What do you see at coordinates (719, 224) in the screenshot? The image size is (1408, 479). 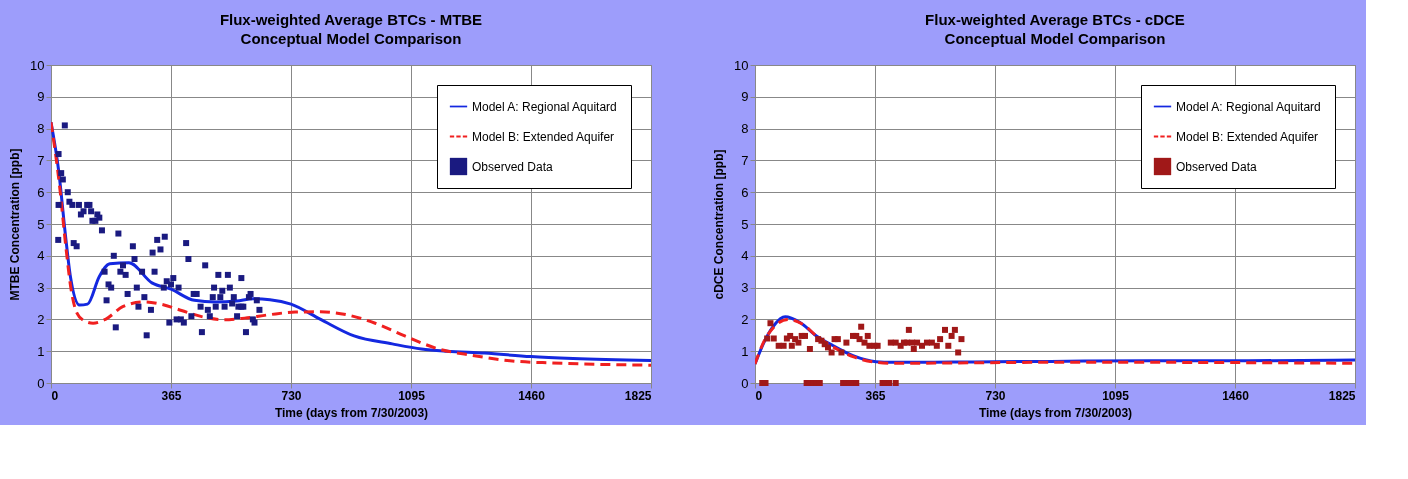 I see `y-axis-title: cDCE Concentration [ppb]` at bounding box center [719, 224].